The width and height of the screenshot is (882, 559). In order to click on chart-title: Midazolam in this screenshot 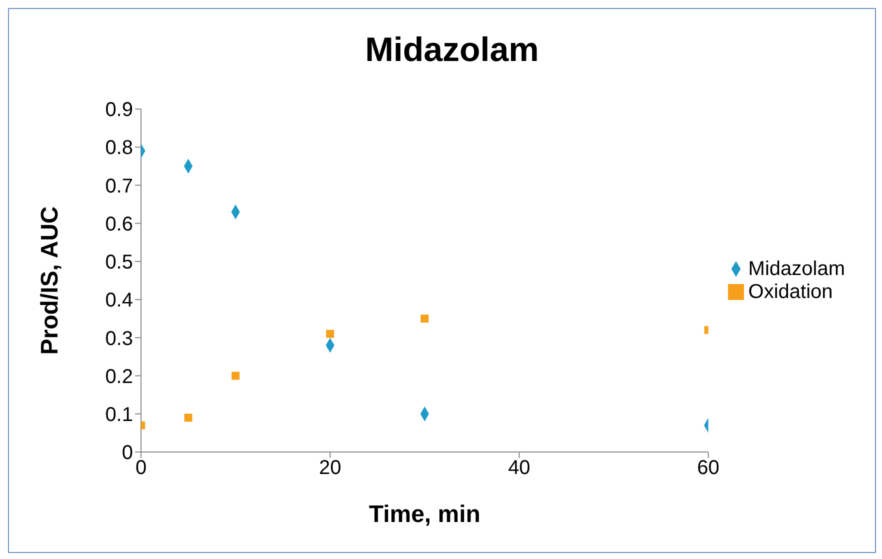, I will do `click(452, 50)`.